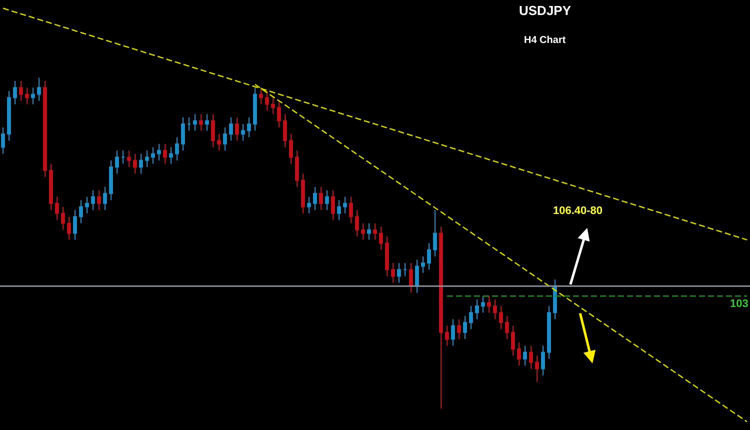 The width and height of the screenshot is (750, 430). What do you see at coordinates (545, 10) in the screenshot?
I see `chart-title: USDJPY` at bounding box center [545, 10].